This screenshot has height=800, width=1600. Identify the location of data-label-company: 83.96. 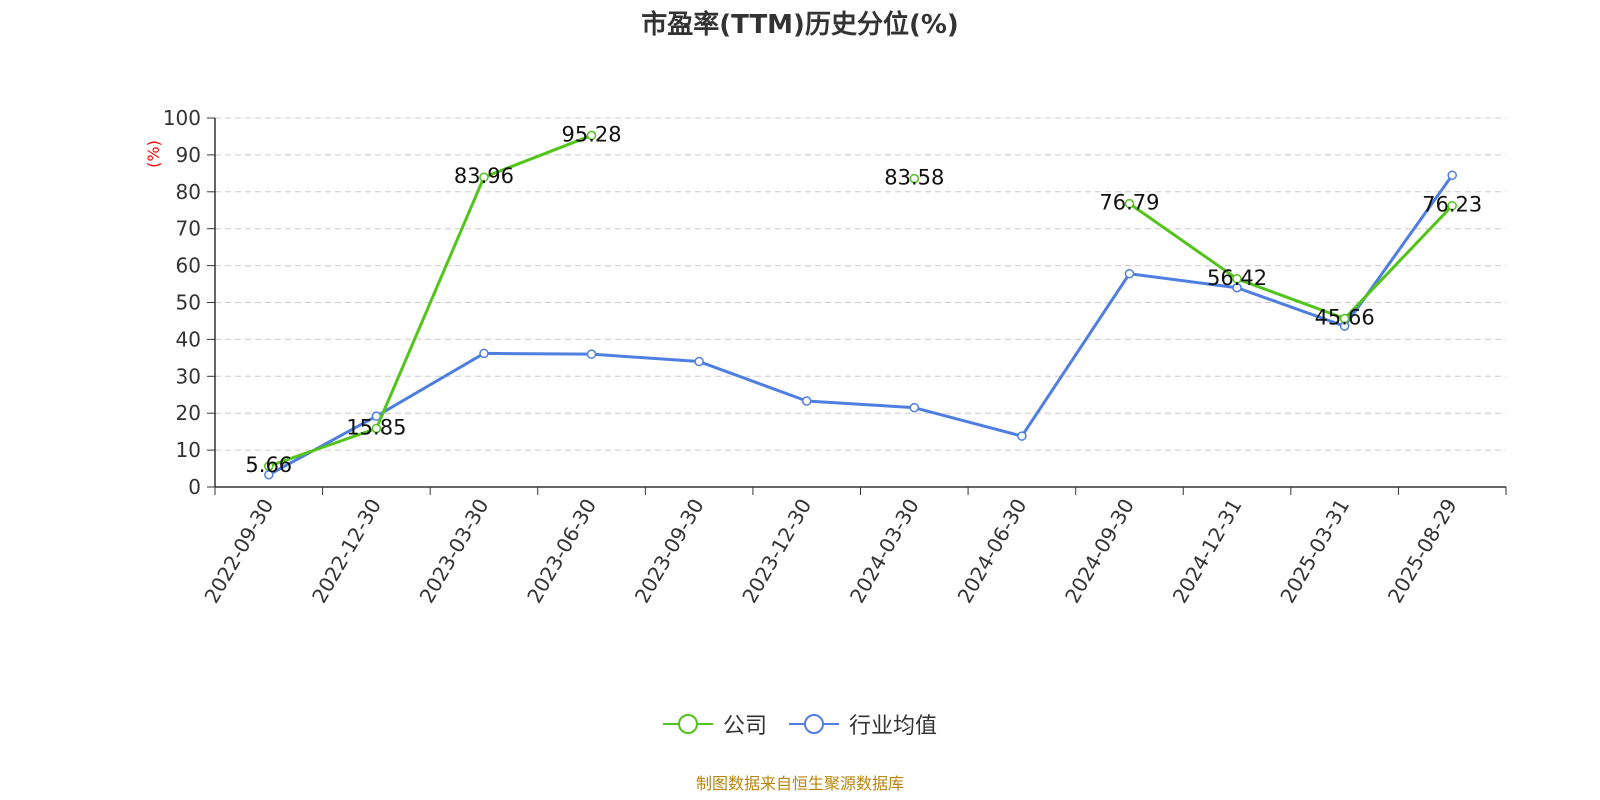
(484, 176).